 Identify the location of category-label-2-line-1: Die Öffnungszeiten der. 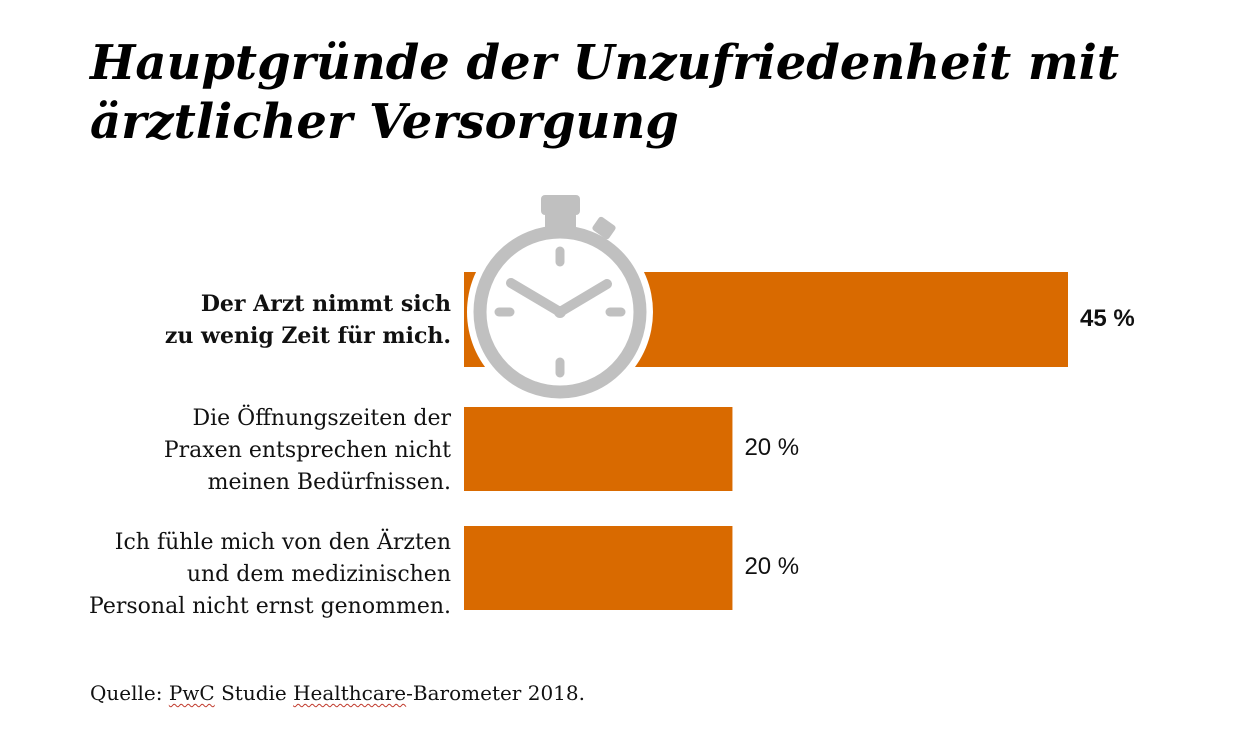
(321, 418).